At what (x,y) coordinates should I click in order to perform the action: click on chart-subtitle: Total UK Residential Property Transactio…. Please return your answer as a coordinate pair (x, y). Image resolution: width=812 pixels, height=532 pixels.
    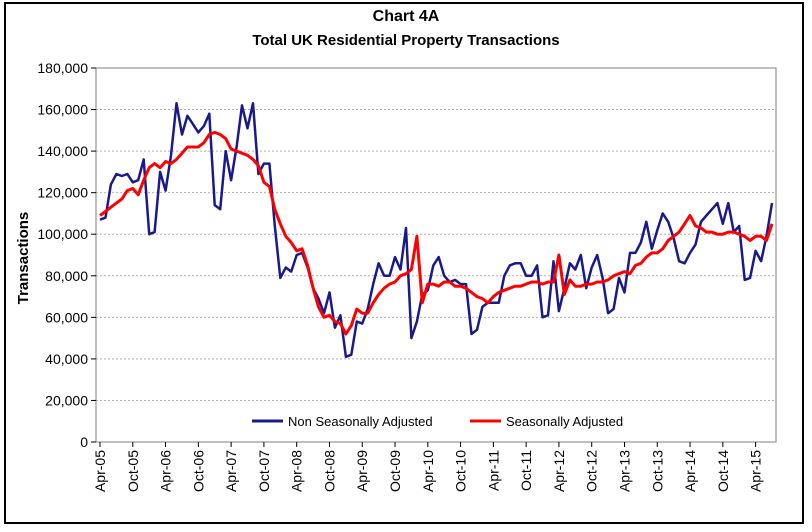
    Looking at the image, I should click on (406, 40).